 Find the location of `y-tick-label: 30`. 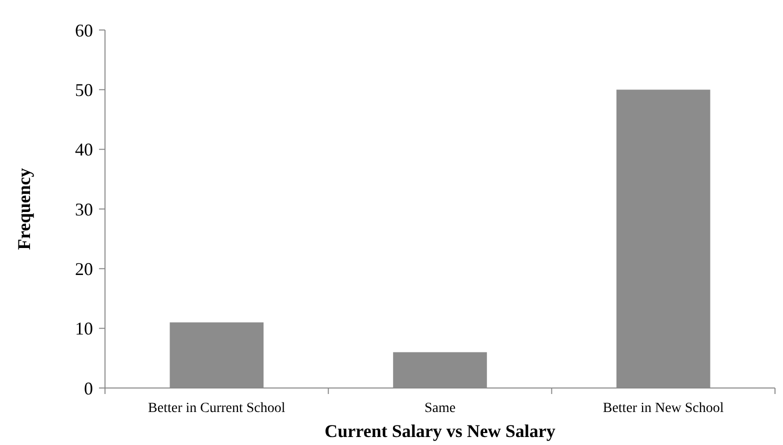

y-tick-label: 30 is located at coordinates (84, 209).